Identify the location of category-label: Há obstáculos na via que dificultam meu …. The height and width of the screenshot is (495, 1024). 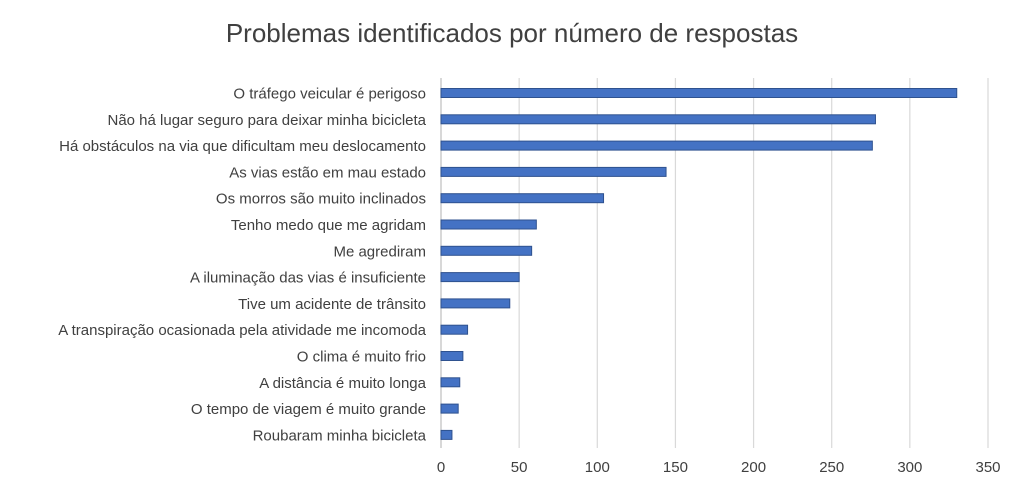
(242, 146).